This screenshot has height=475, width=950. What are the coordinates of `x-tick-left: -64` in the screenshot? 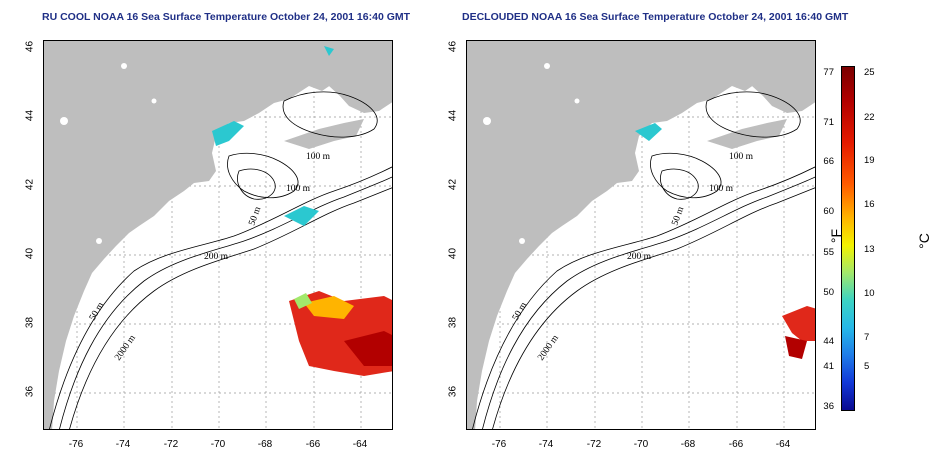 It's located at (360, 444).